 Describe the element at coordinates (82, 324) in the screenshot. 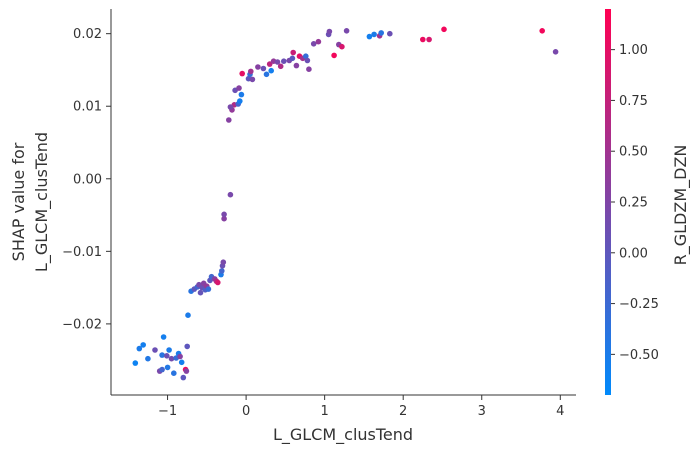

I see `y-tick-label: −0.02` at that location.